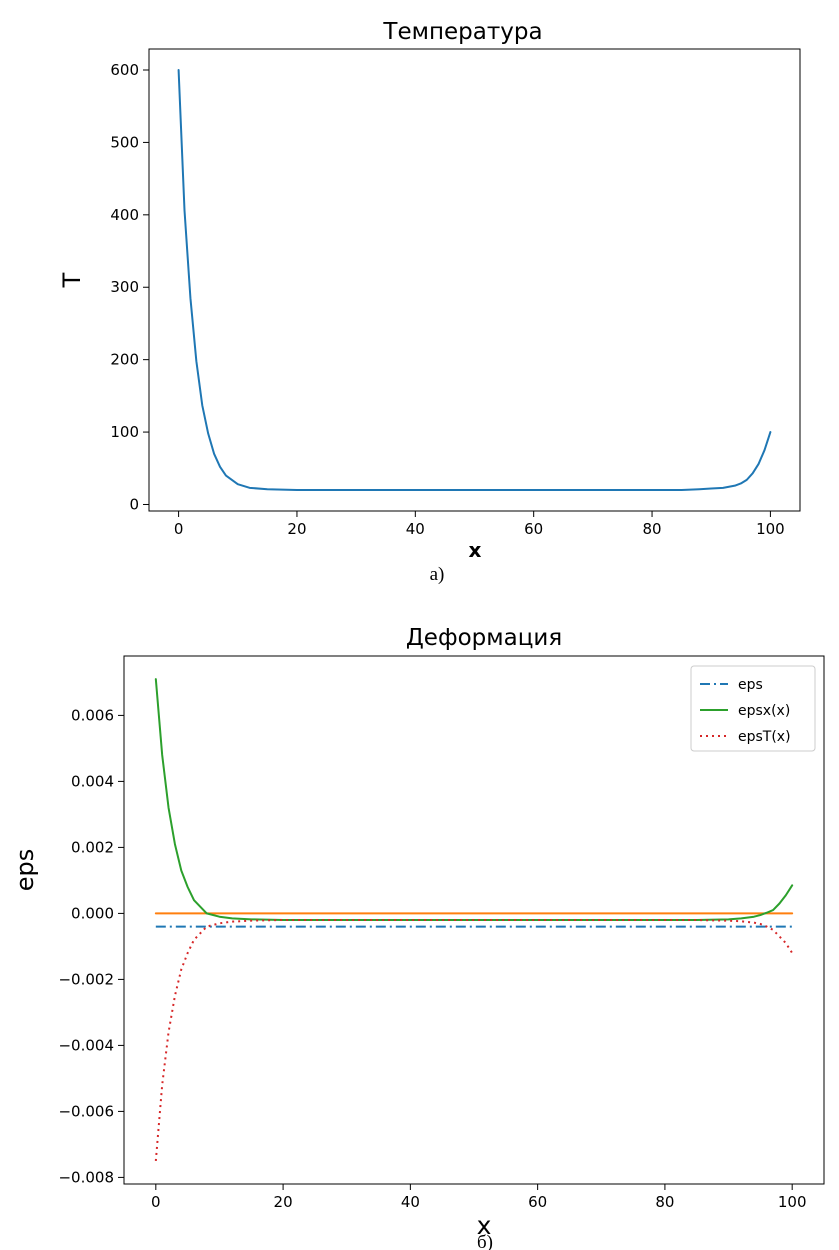 Image resolution: width=839 pixels, height=1250 pixels. What do you see at coordinates (124, 215) in the screenshot?
I see `y-tick-label: 400` at bounding box center [124, 215].